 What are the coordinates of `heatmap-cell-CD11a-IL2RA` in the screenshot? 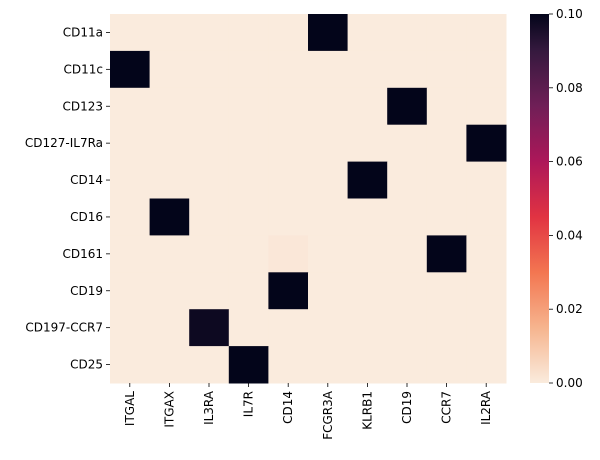 It's located at (486, 33).